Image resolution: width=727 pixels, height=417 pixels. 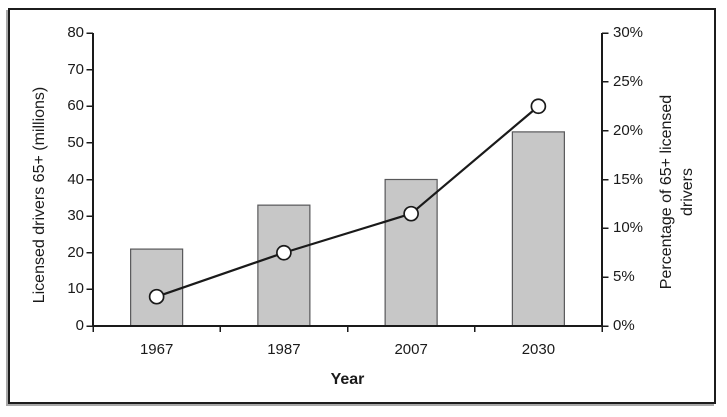 I want to click on right-axis-title-line2: drivers, so click(x=687, y=192).